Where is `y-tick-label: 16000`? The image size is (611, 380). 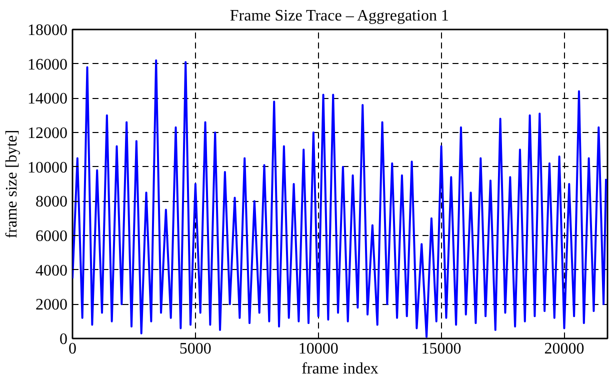
y-tick-label: 16000 is located at coordinates (48, 65).